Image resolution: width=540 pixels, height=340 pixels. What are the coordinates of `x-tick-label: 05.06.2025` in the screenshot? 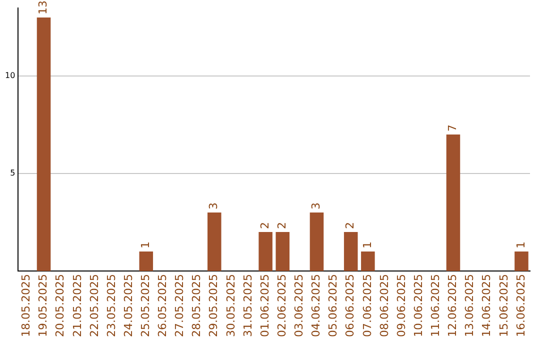 It's located at (333, 306).